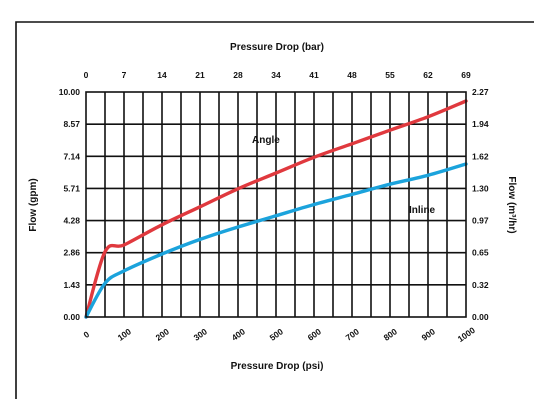 This screenshot has width=534, height=404. What do you see at coordinates (422, 210) in the screenshot?
I see `inline-series-label: Inline` at bounding box center [422, 210].